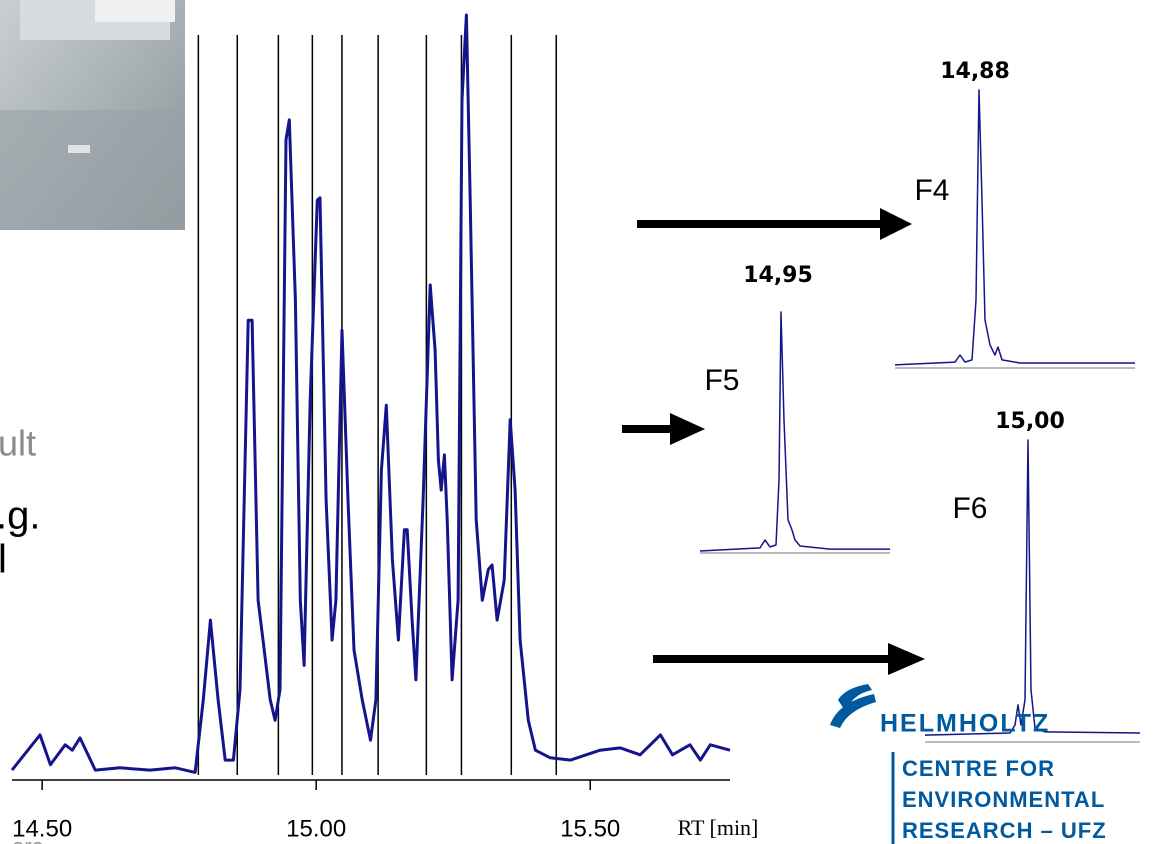  What do you see at coordinates (20, 516) in the screenshot?
I see `text-fragment: .g.` at bounding box center [20, 516].